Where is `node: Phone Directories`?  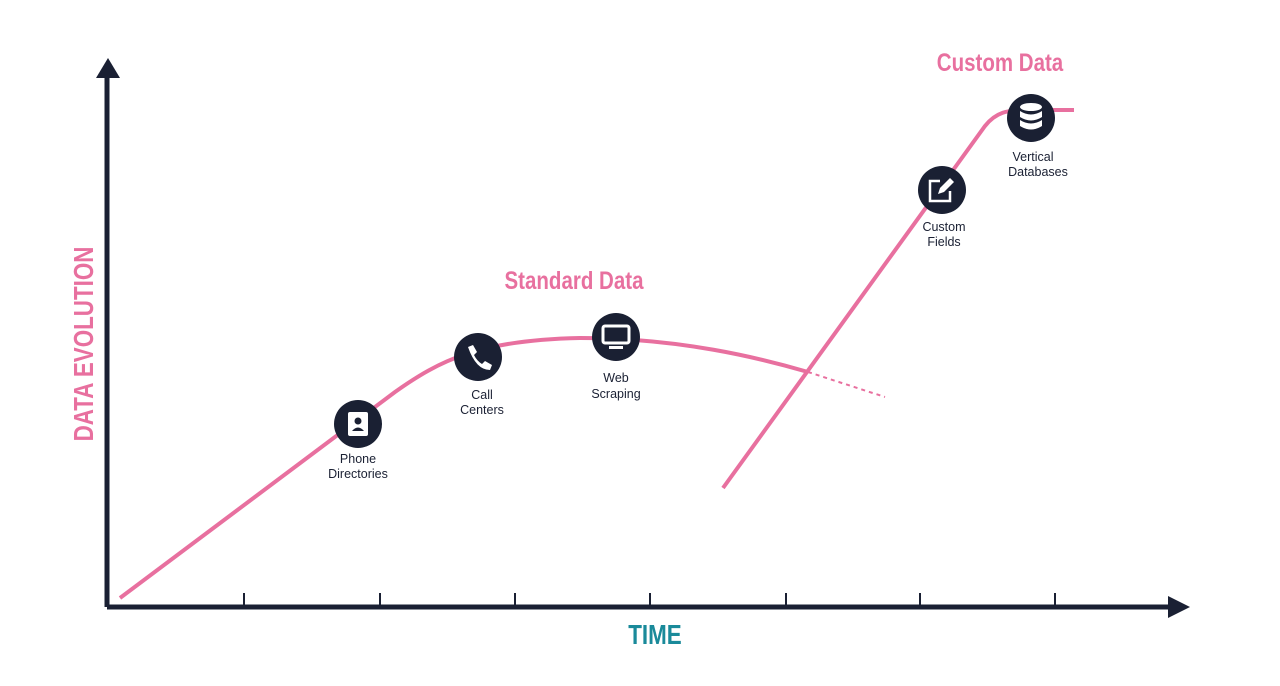 node: Phone Directories is located at coordinates (358, 440).